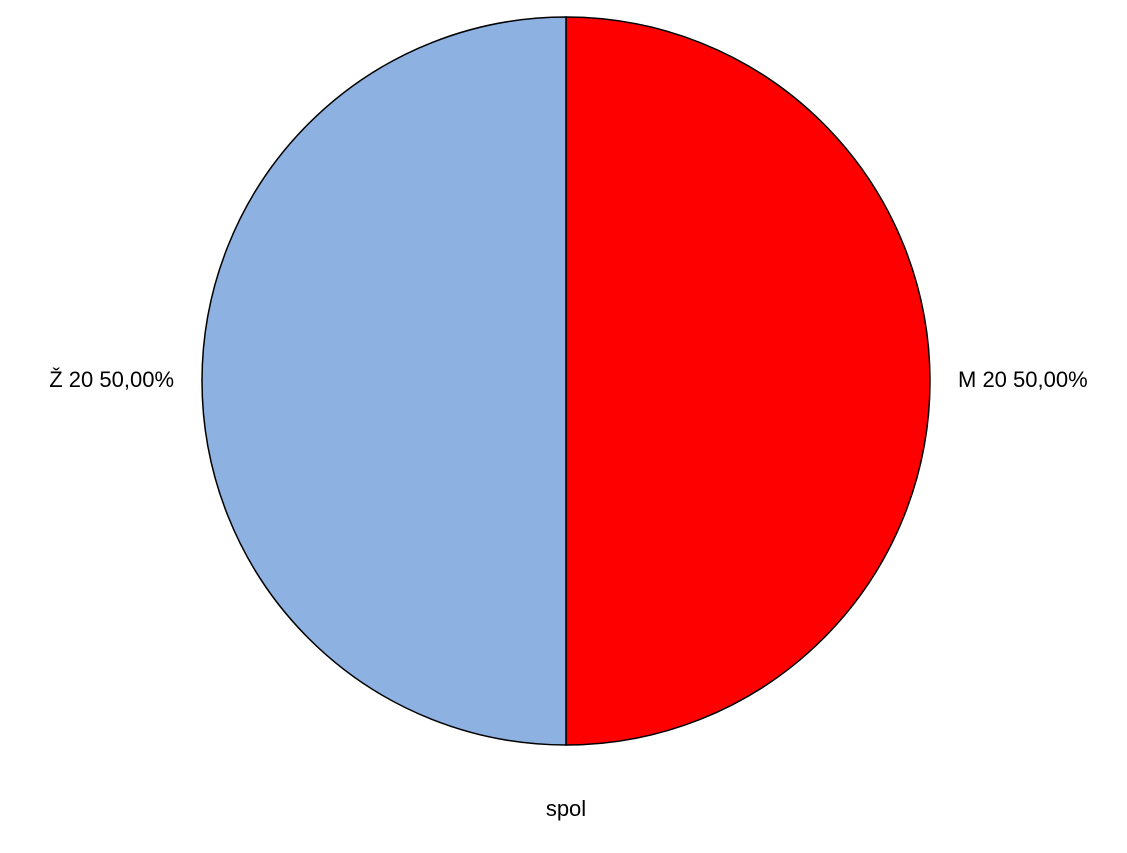 This screenshot has height=853, width=1127. What do you see at coordinates (111, 379) in the screenshot?
I see `slice-label-z: Ž 20 50,00%` at bounding box center [111, 379].